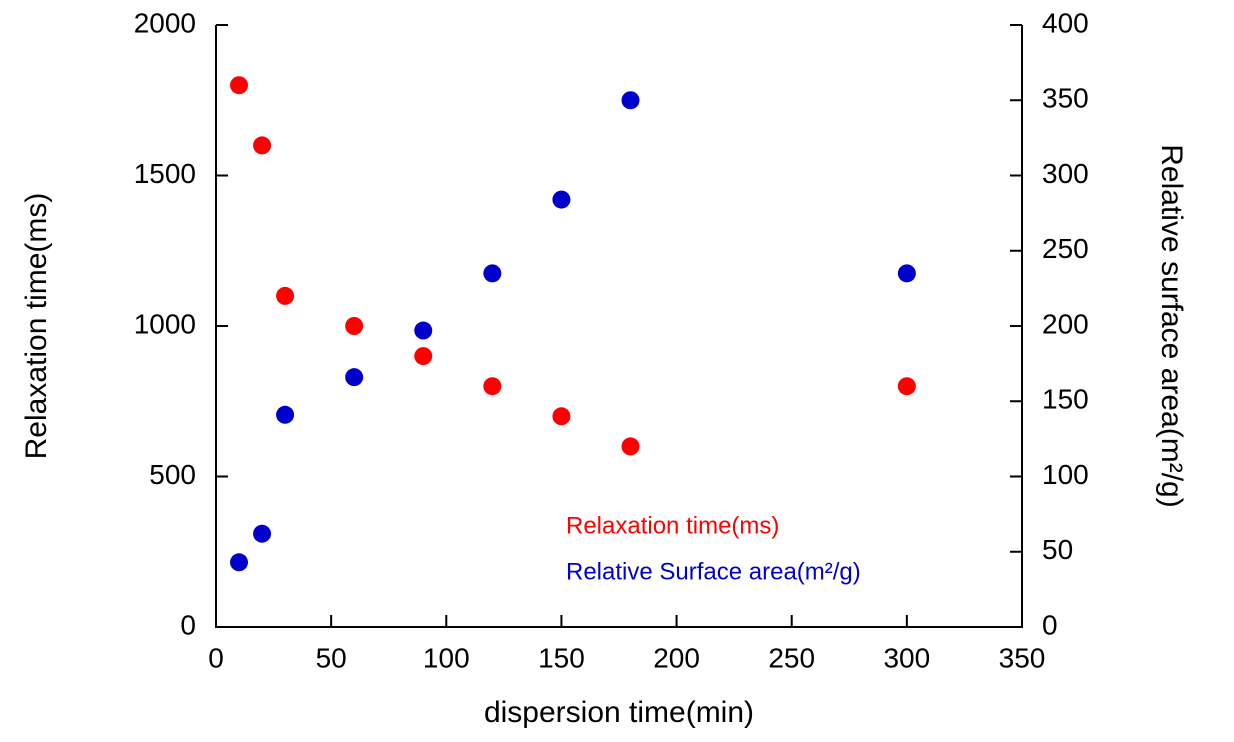  Describe the element at coordinates (1065, 173) in the screenshot. I see `y2-tick-label: 300` at that location.